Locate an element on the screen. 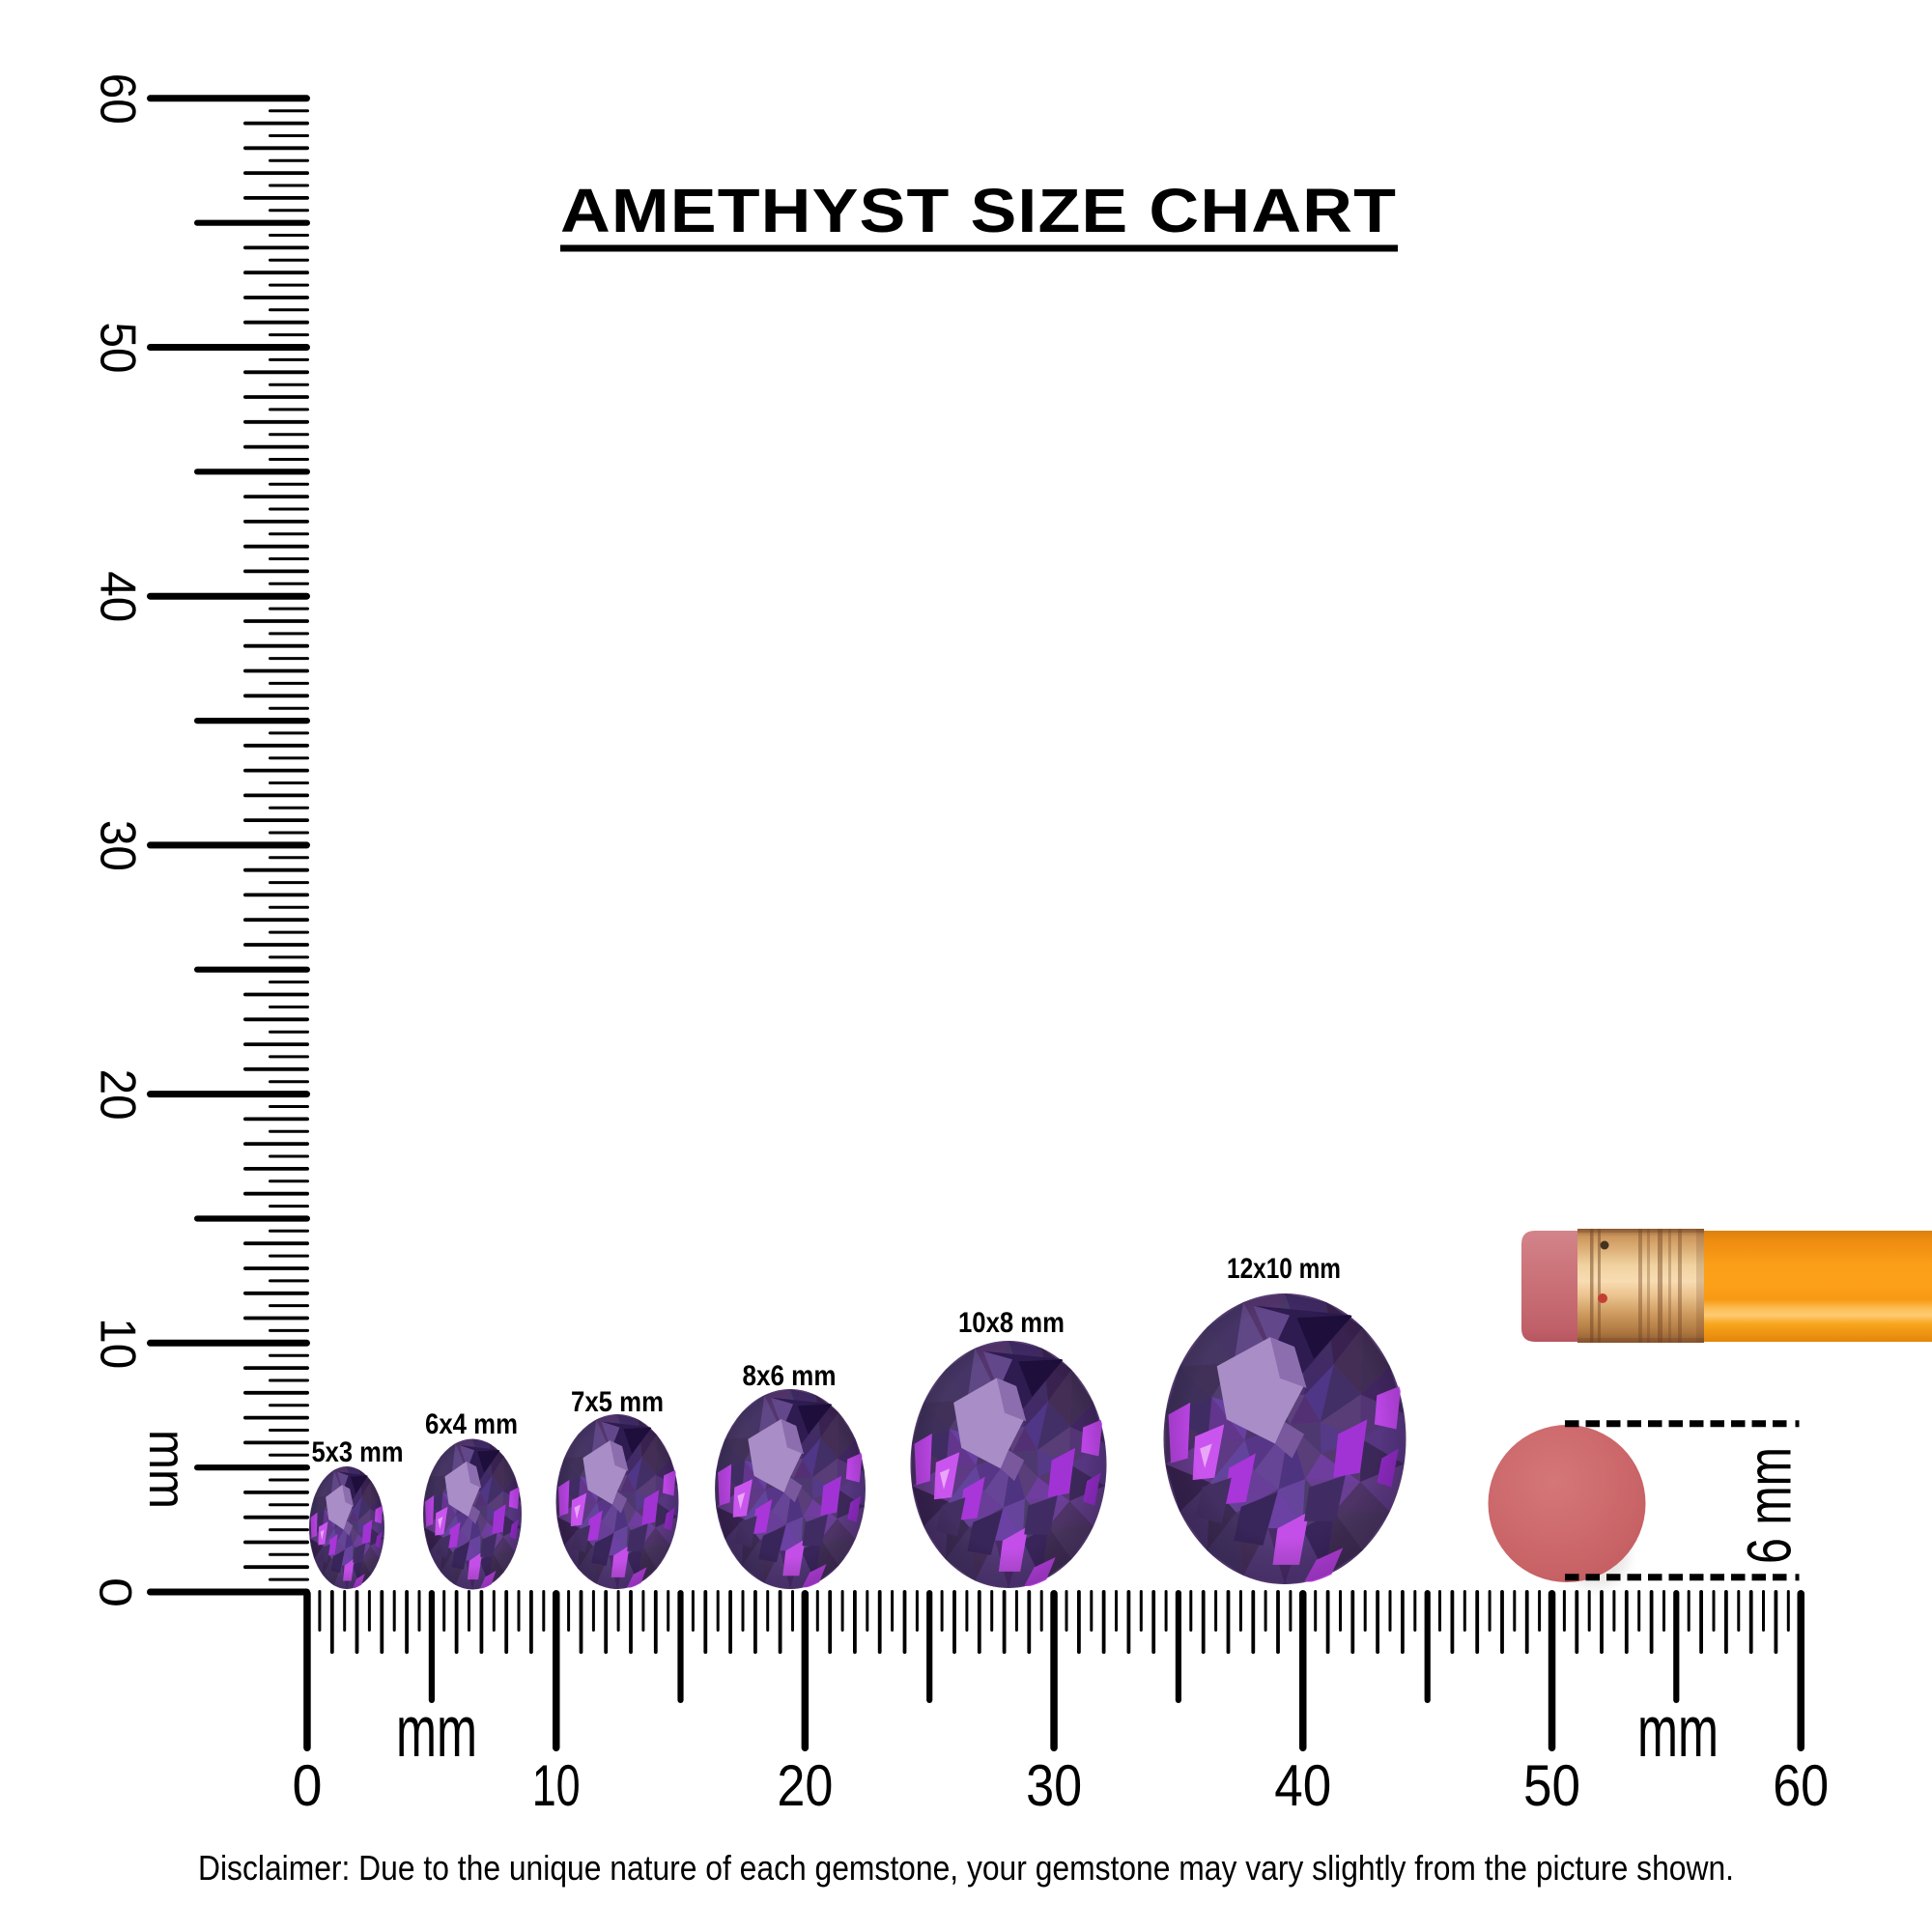 The image size is (1932, 1932). svg-text: 8x6 mm is located at coordinates (790, 1376).